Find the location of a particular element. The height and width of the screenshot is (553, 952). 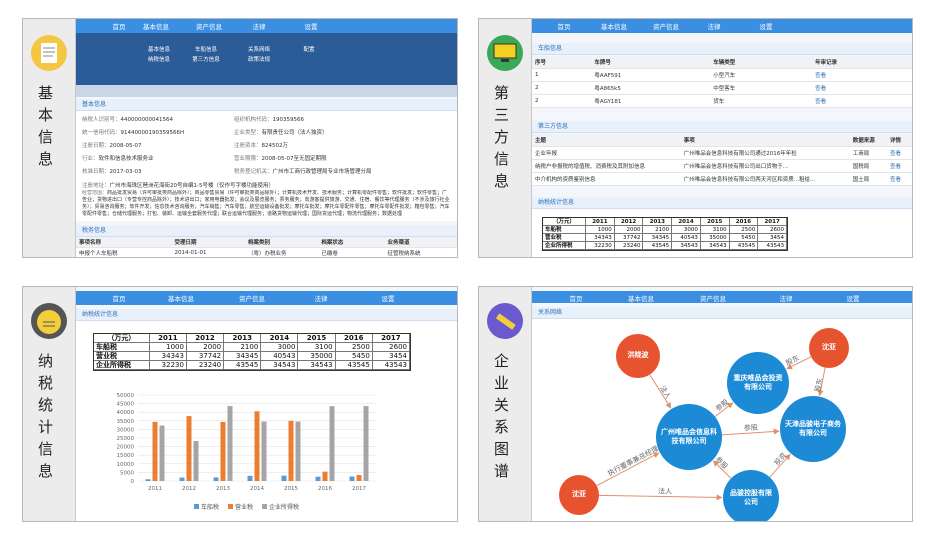

stats-unit: （万元） is located at coordinates (122, 338).